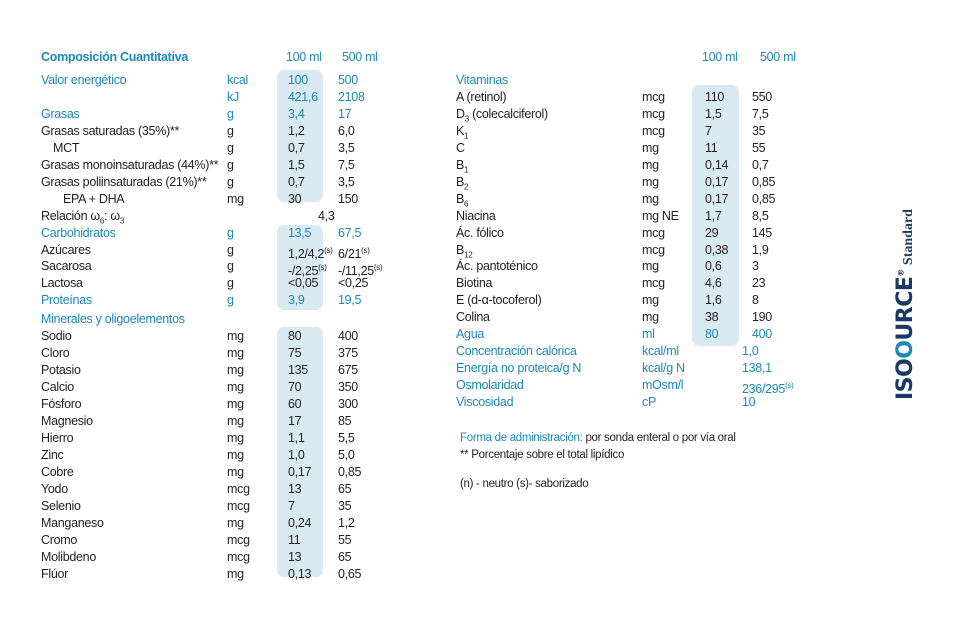 This screenshot has width=960, height=624. I want to click on row-value-100ml: <0,05, so click(303, 283).